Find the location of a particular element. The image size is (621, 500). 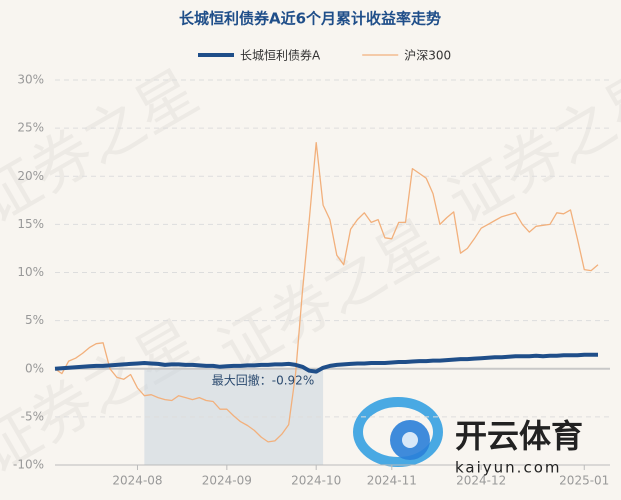

y-tick-label: -5% is located at coordinates (32, 416).